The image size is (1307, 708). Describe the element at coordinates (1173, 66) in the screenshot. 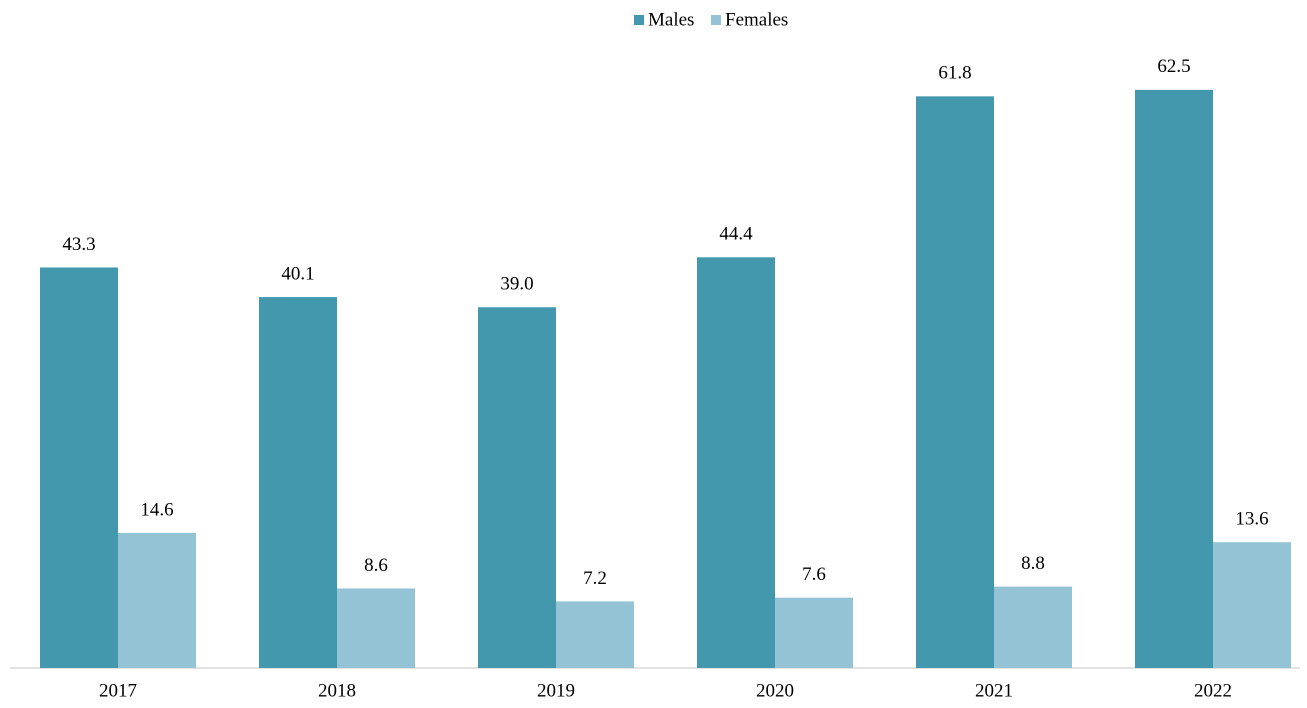

I see `data-label: 62.5` at that location.